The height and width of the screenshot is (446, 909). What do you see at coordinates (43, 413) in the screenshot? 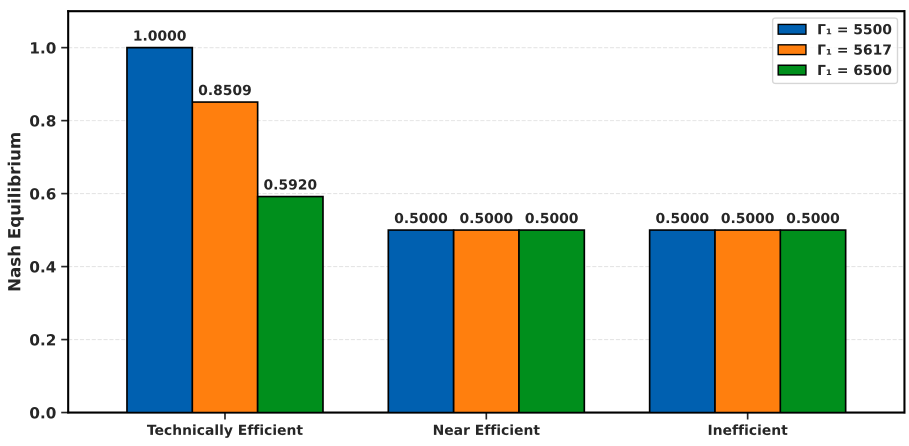
I see `y-tick-label: 0.0` at bounding box center [43, 413].